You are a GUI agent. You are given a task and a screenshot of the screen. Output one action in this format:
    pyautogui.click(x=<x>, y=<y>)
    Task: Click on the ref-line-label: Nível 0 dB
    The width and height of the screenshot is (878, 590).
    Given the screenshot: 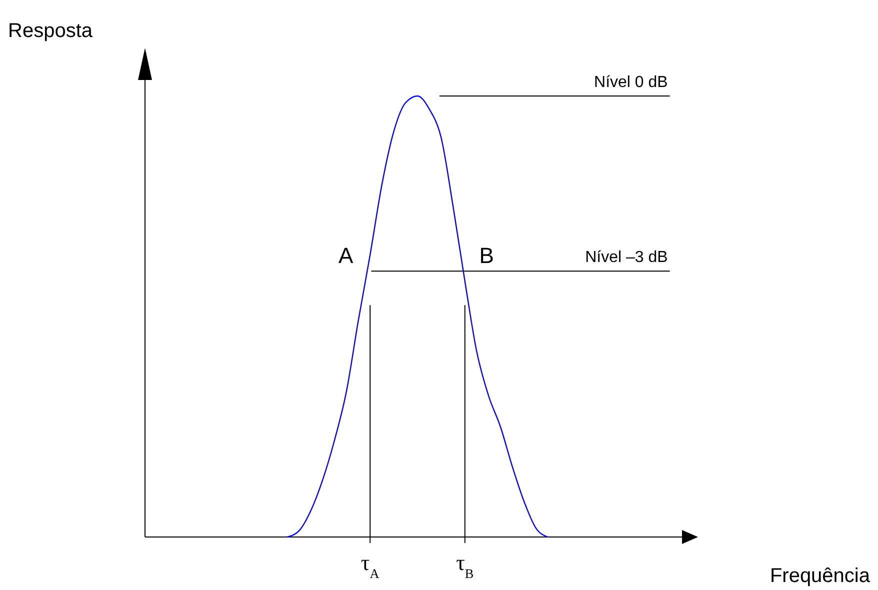 What is the action you would take?
    pyautogui.click(x=631, y=82)
    